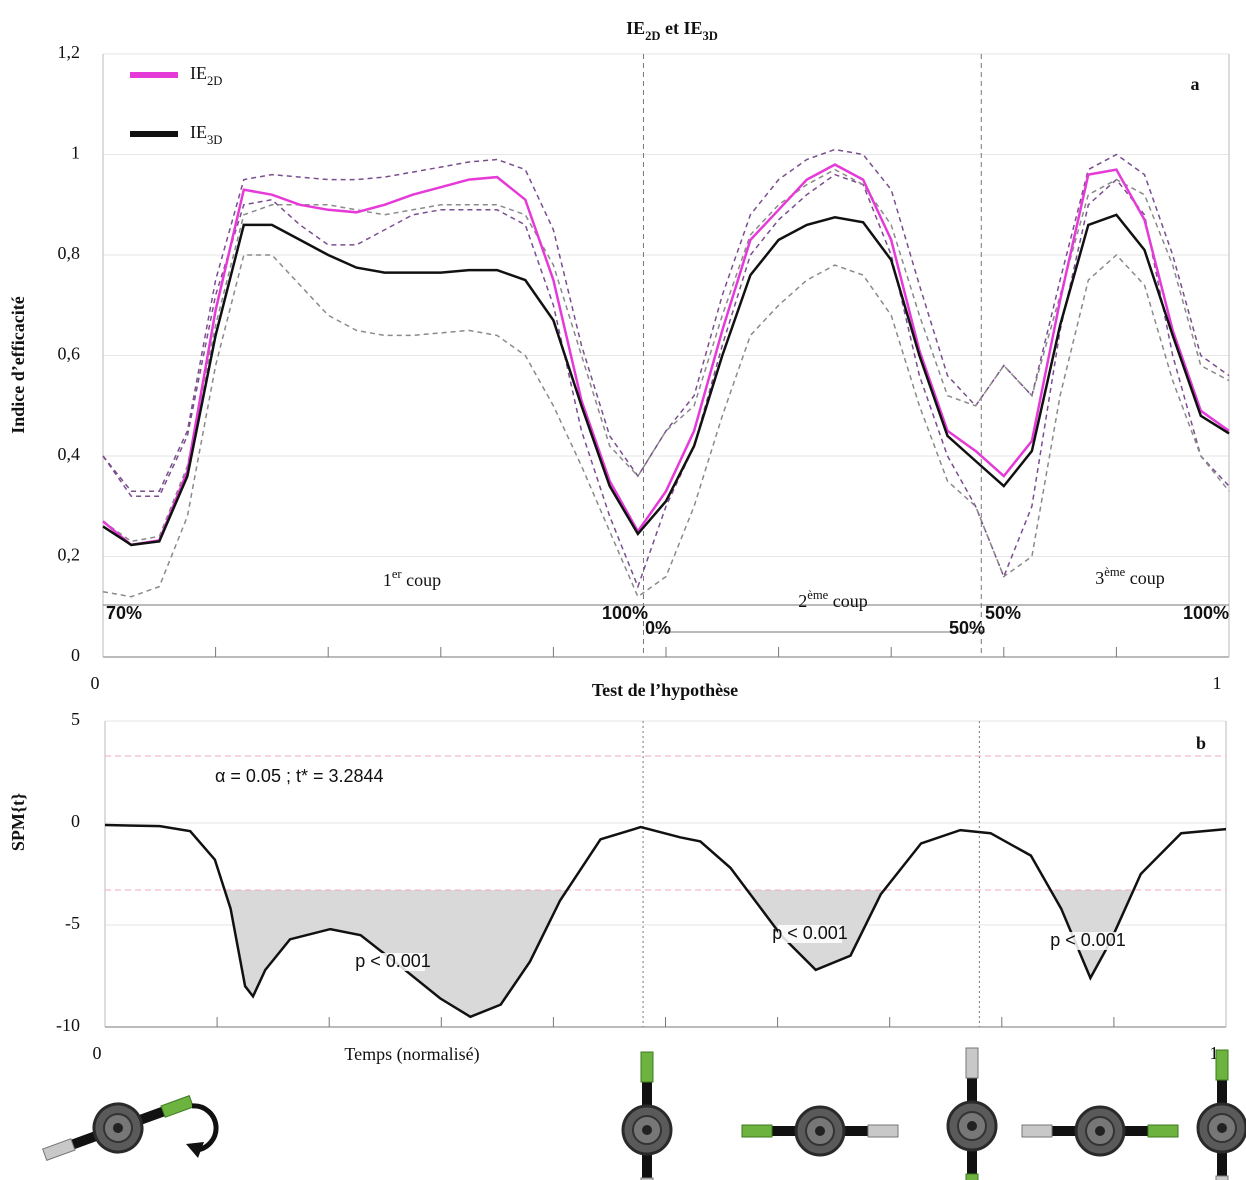  I want to click on spm-curve, so click(665, 921).